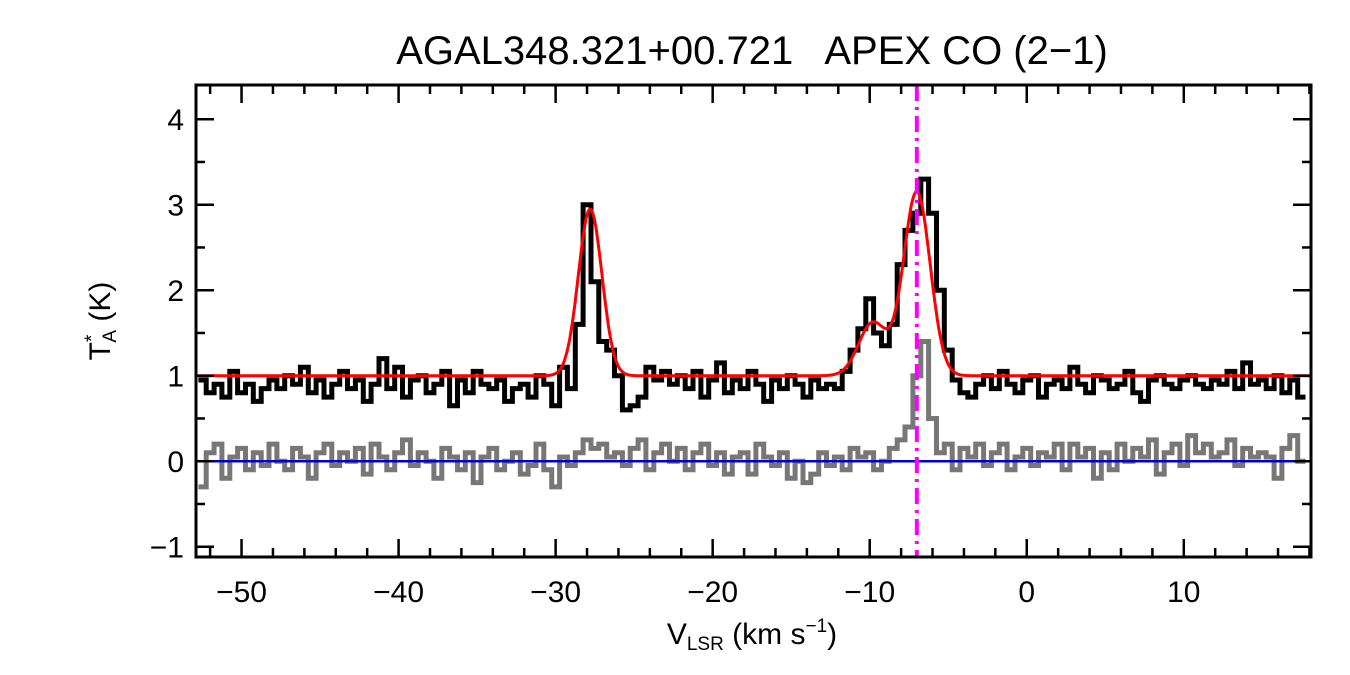  I want to click on y-tick-label: 1, so click(175, 377).